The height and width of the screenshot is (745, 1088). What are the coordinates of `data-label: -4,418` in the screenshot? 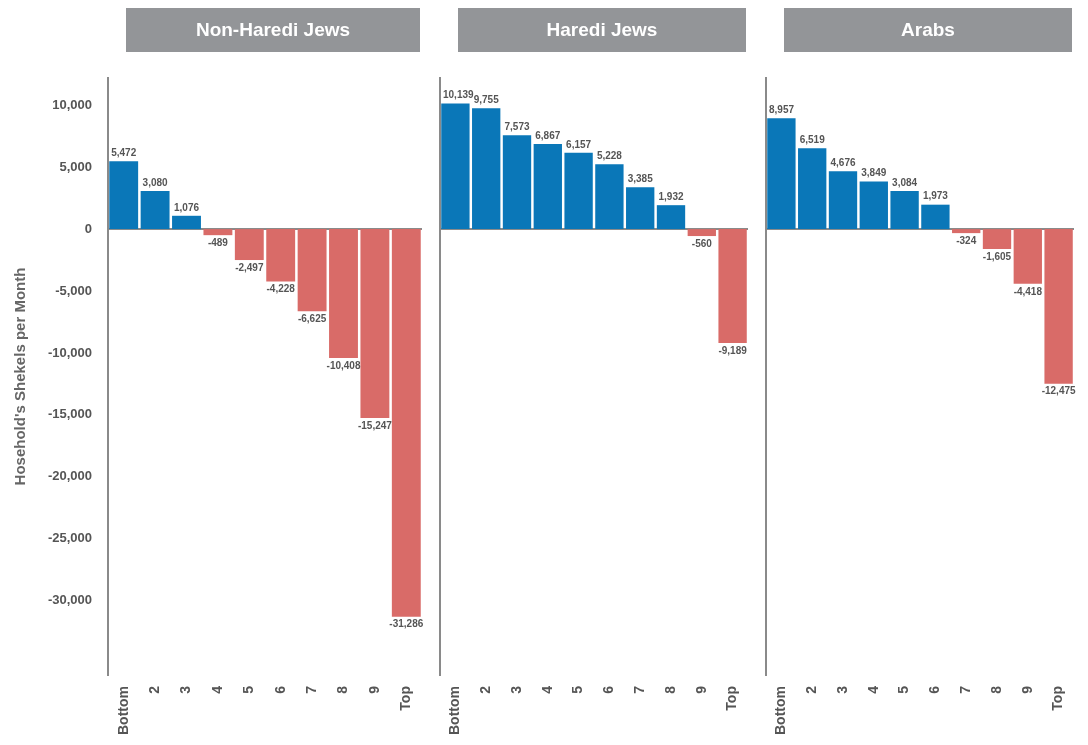 It's located at (1028, 291).